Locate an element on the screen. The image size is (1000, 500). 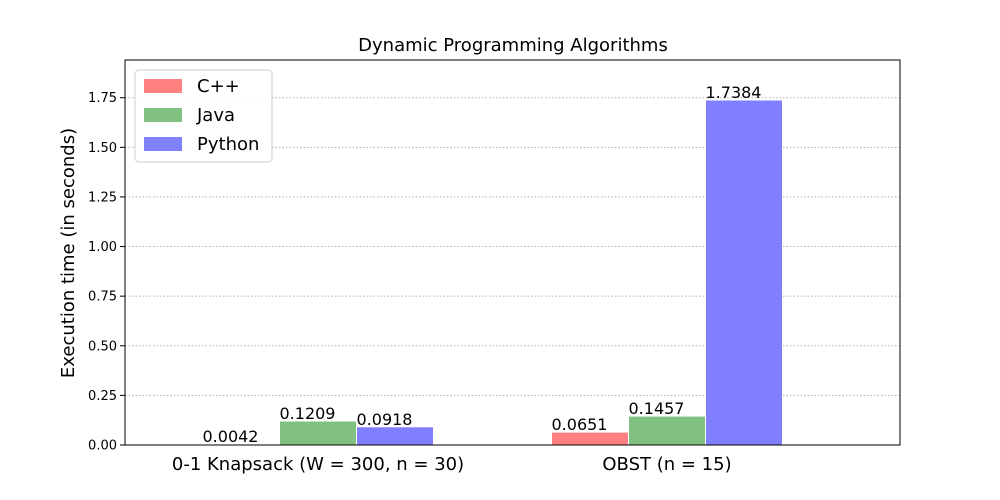
data-label: 1.7384 is located at coordinates (734, 92).